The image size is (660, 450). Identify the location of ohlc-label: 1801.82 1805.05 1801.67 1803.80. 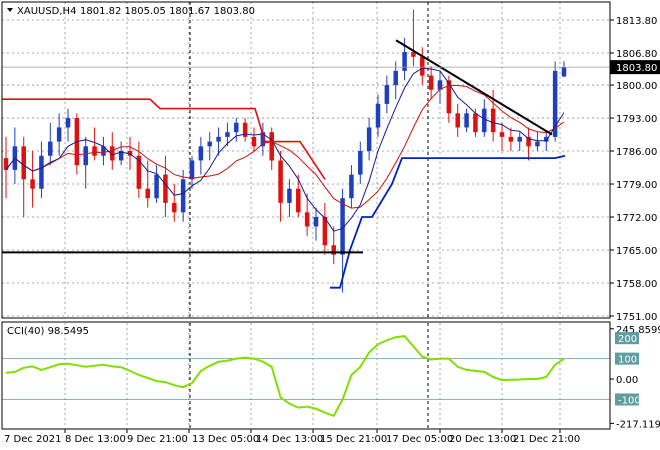
(167, 11).